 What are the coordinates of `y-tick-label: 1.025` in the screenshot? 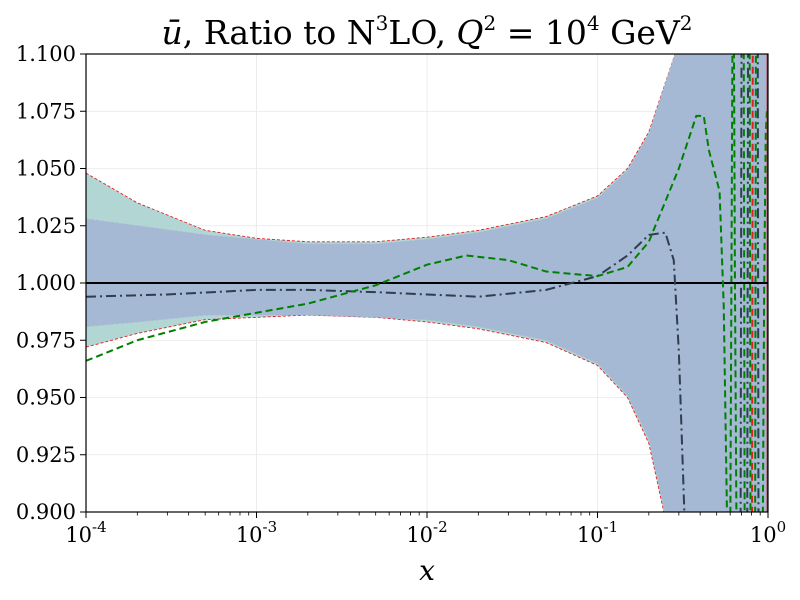 It's located at (46, 226).